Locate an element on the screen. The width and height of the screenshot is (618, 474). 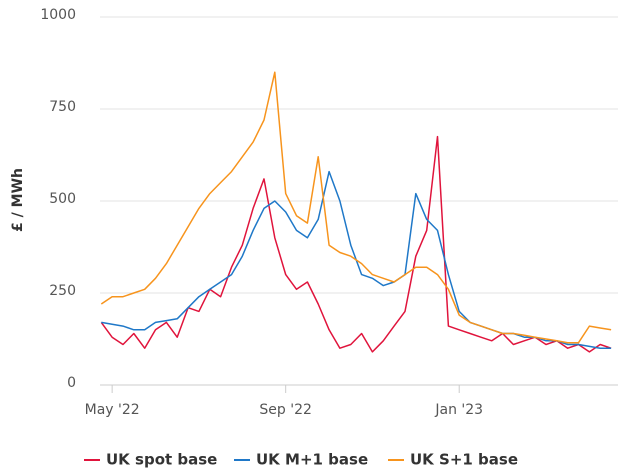
y-tick-label: 250 is located at coordinates (62, 291).